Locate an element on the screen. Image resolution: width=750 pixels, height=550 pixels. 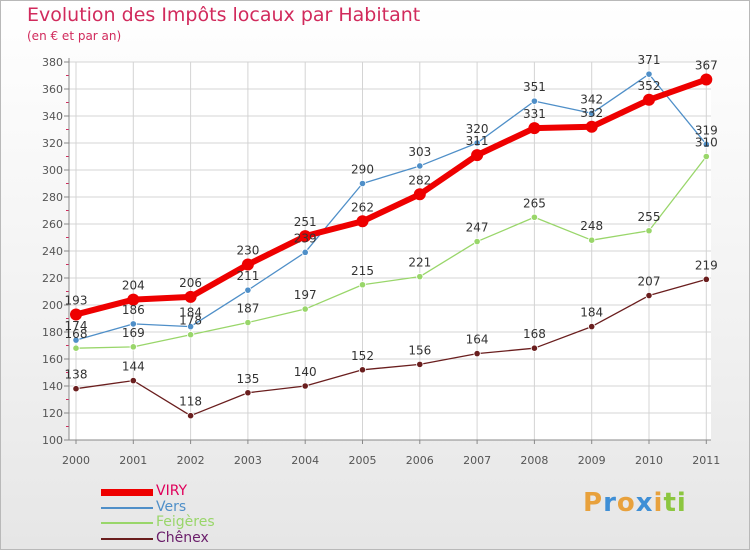
x-tick-label: 2004 is located at coordinates (305, 460).